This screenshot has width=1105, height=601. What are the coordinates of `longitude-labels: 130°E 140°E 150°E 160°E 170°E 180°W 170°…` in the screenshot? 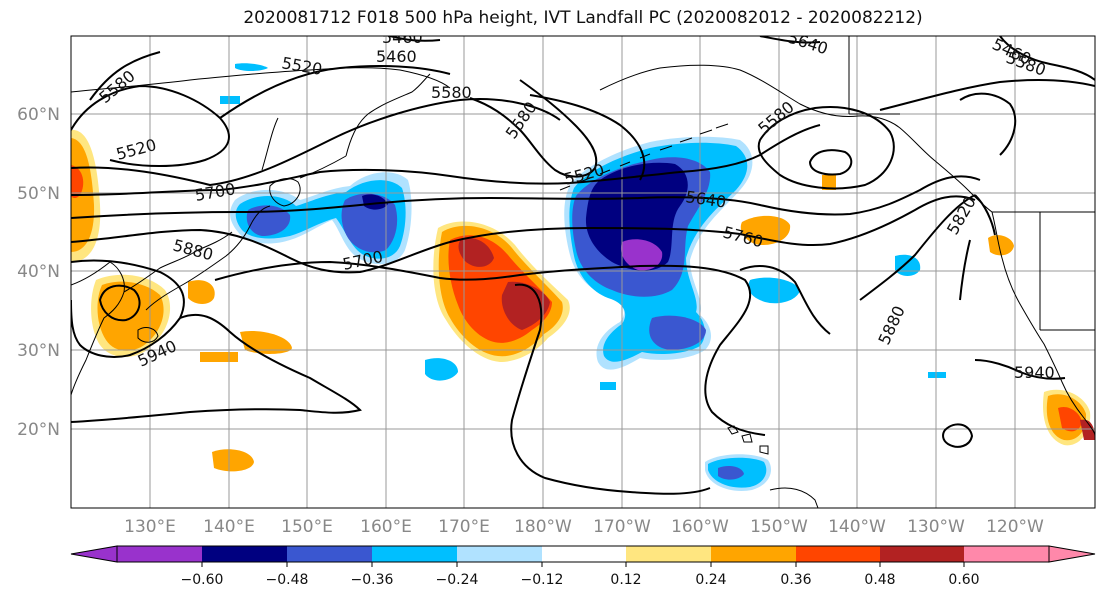 It's located at (584, 527).